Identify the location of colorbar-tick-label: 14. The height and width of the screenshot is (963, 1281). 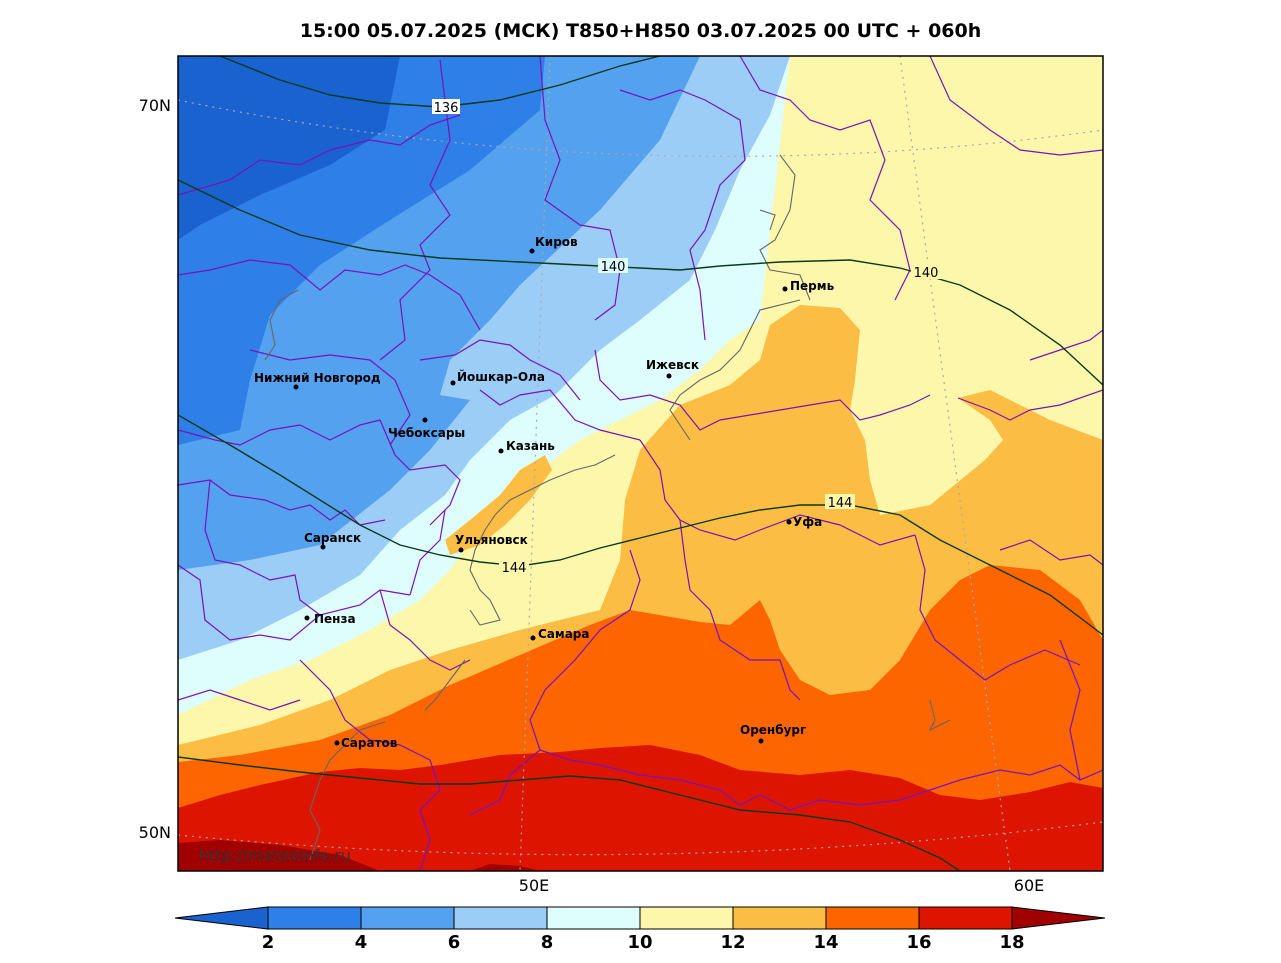
(825, 942).